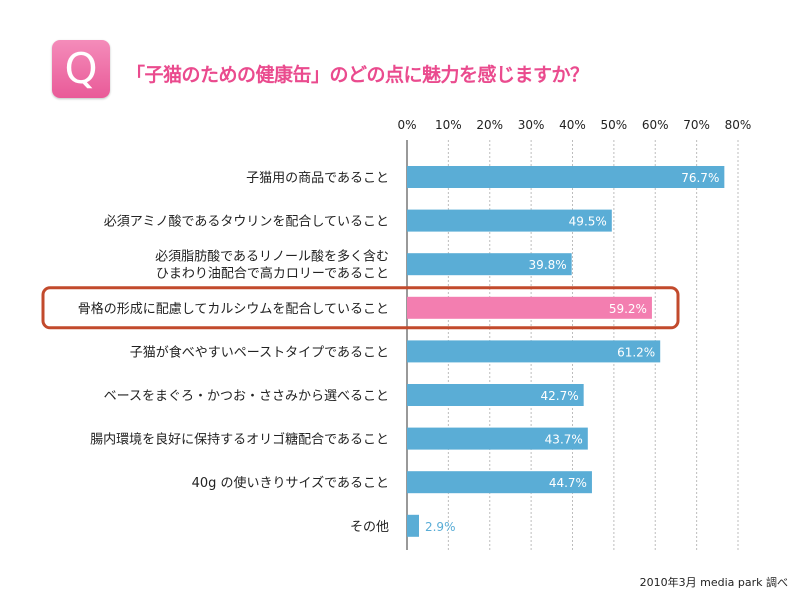 The height and width of the screenshot is (600, 800). What do you see at coordinates (548, 265) in the screenshot?
I see `bar-value-label: 39.8%` at bounding box center [548, 265].